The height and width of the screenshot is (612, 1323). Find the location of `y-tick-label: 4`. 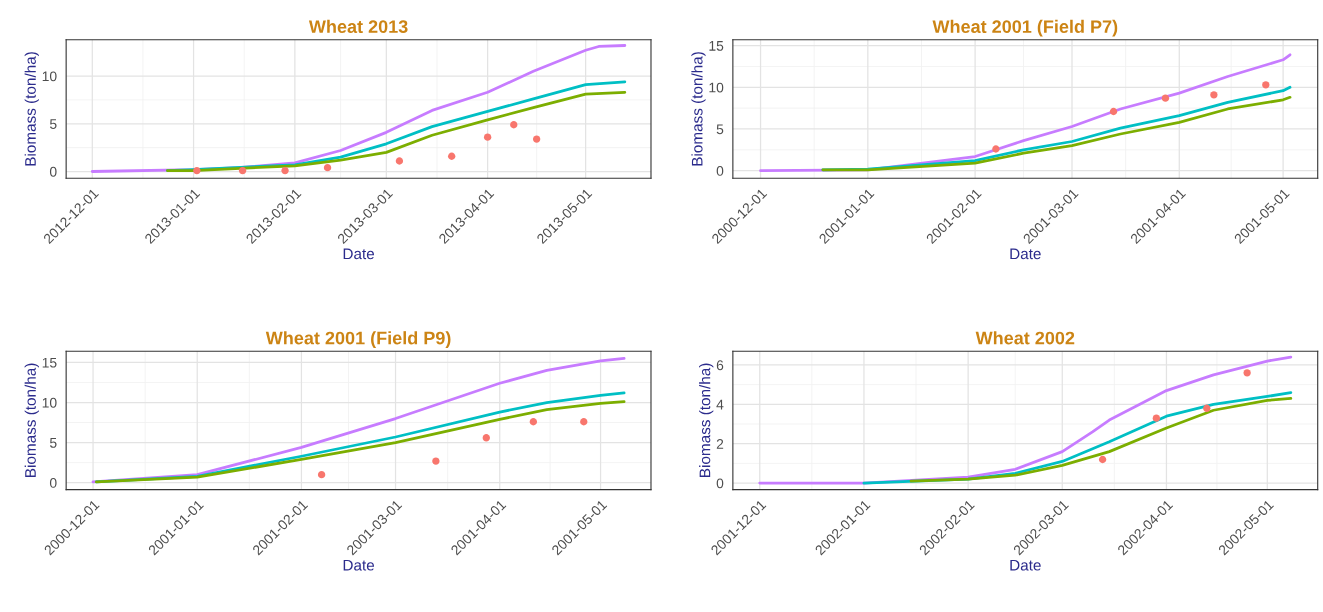

y-tick-label: 4 is located at coordinates (720, 404).